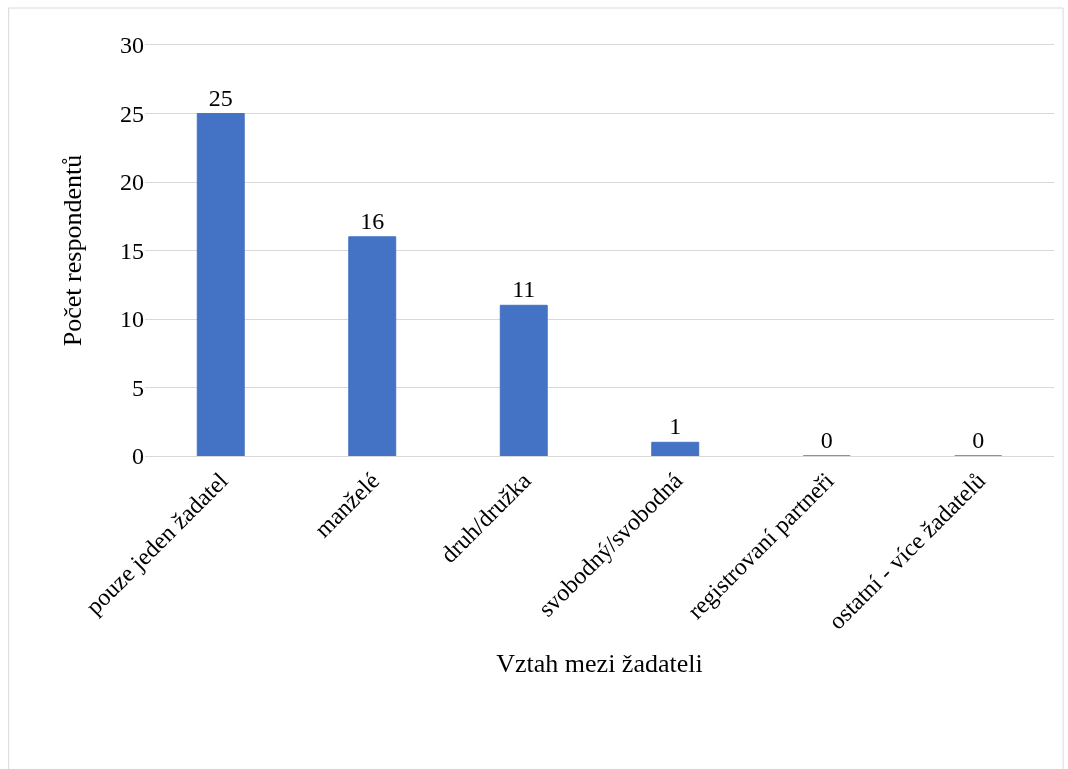  I want to click on y-tick-label: 25, so click(132, 113).